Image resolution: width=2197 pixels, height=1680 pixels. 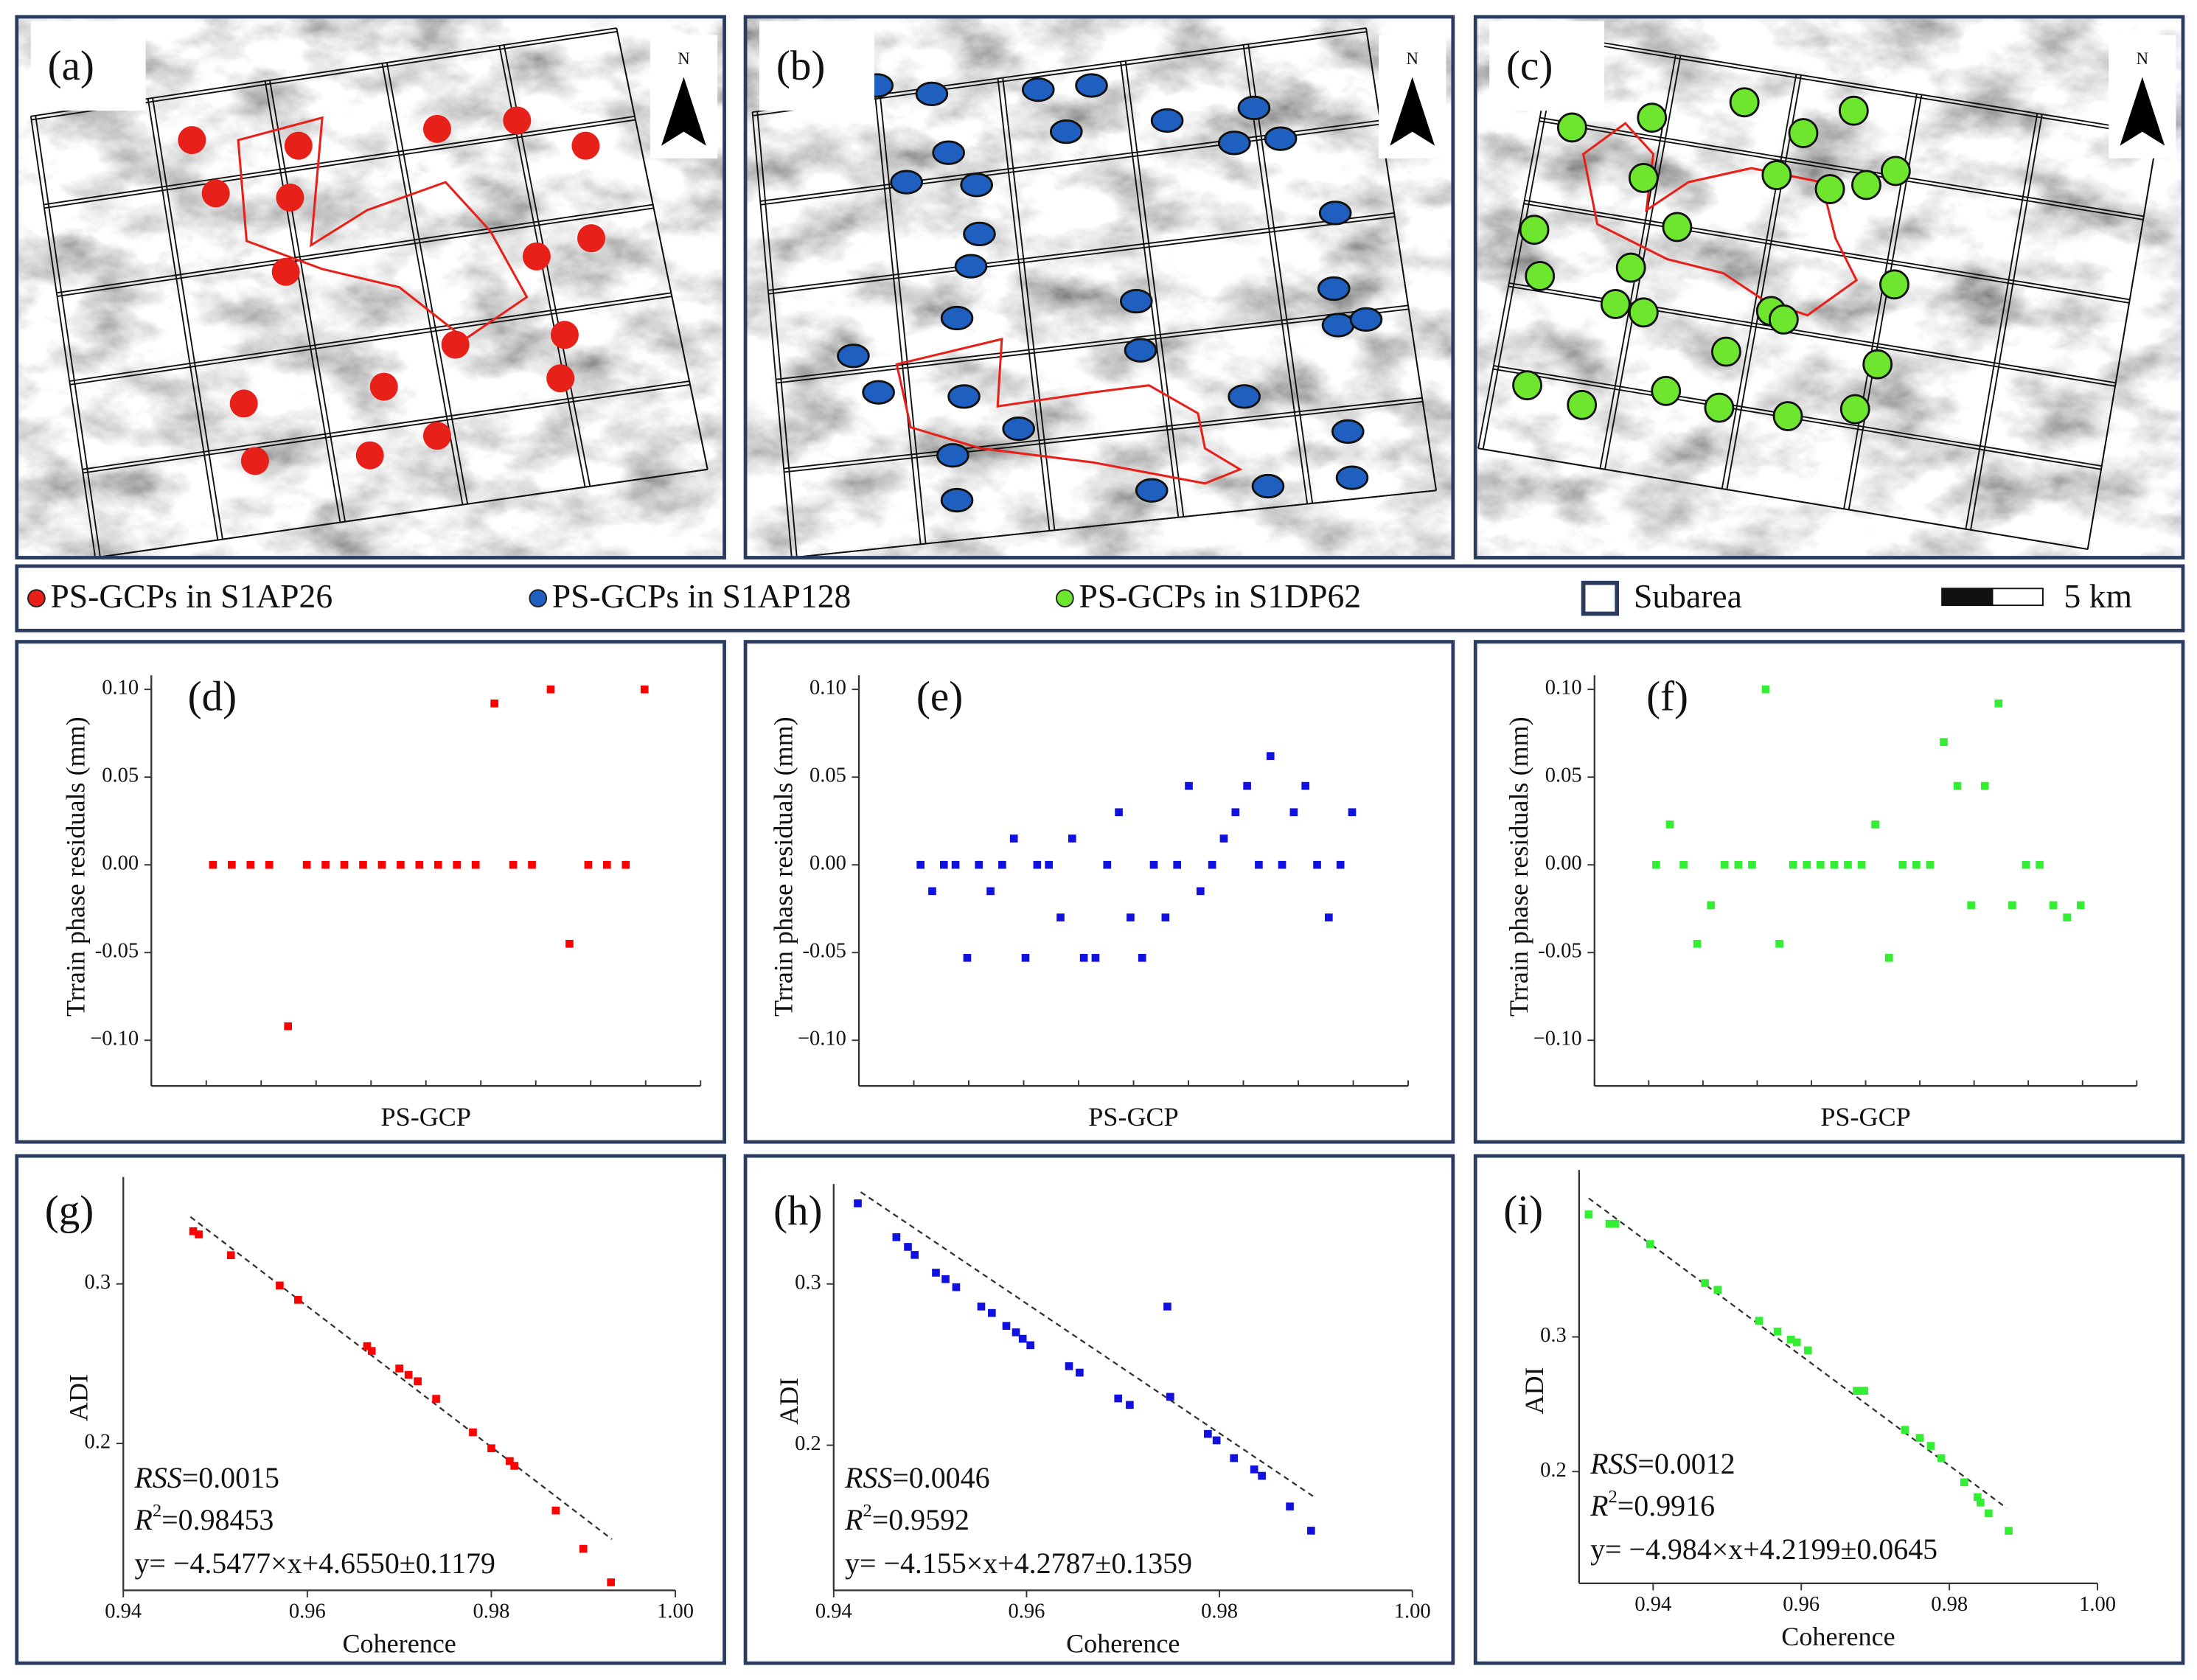 What do you see at coordinates (940, 1477) in the screenshot?
I see `rss-value: =0.0046` at bounding box center [940, 1477].